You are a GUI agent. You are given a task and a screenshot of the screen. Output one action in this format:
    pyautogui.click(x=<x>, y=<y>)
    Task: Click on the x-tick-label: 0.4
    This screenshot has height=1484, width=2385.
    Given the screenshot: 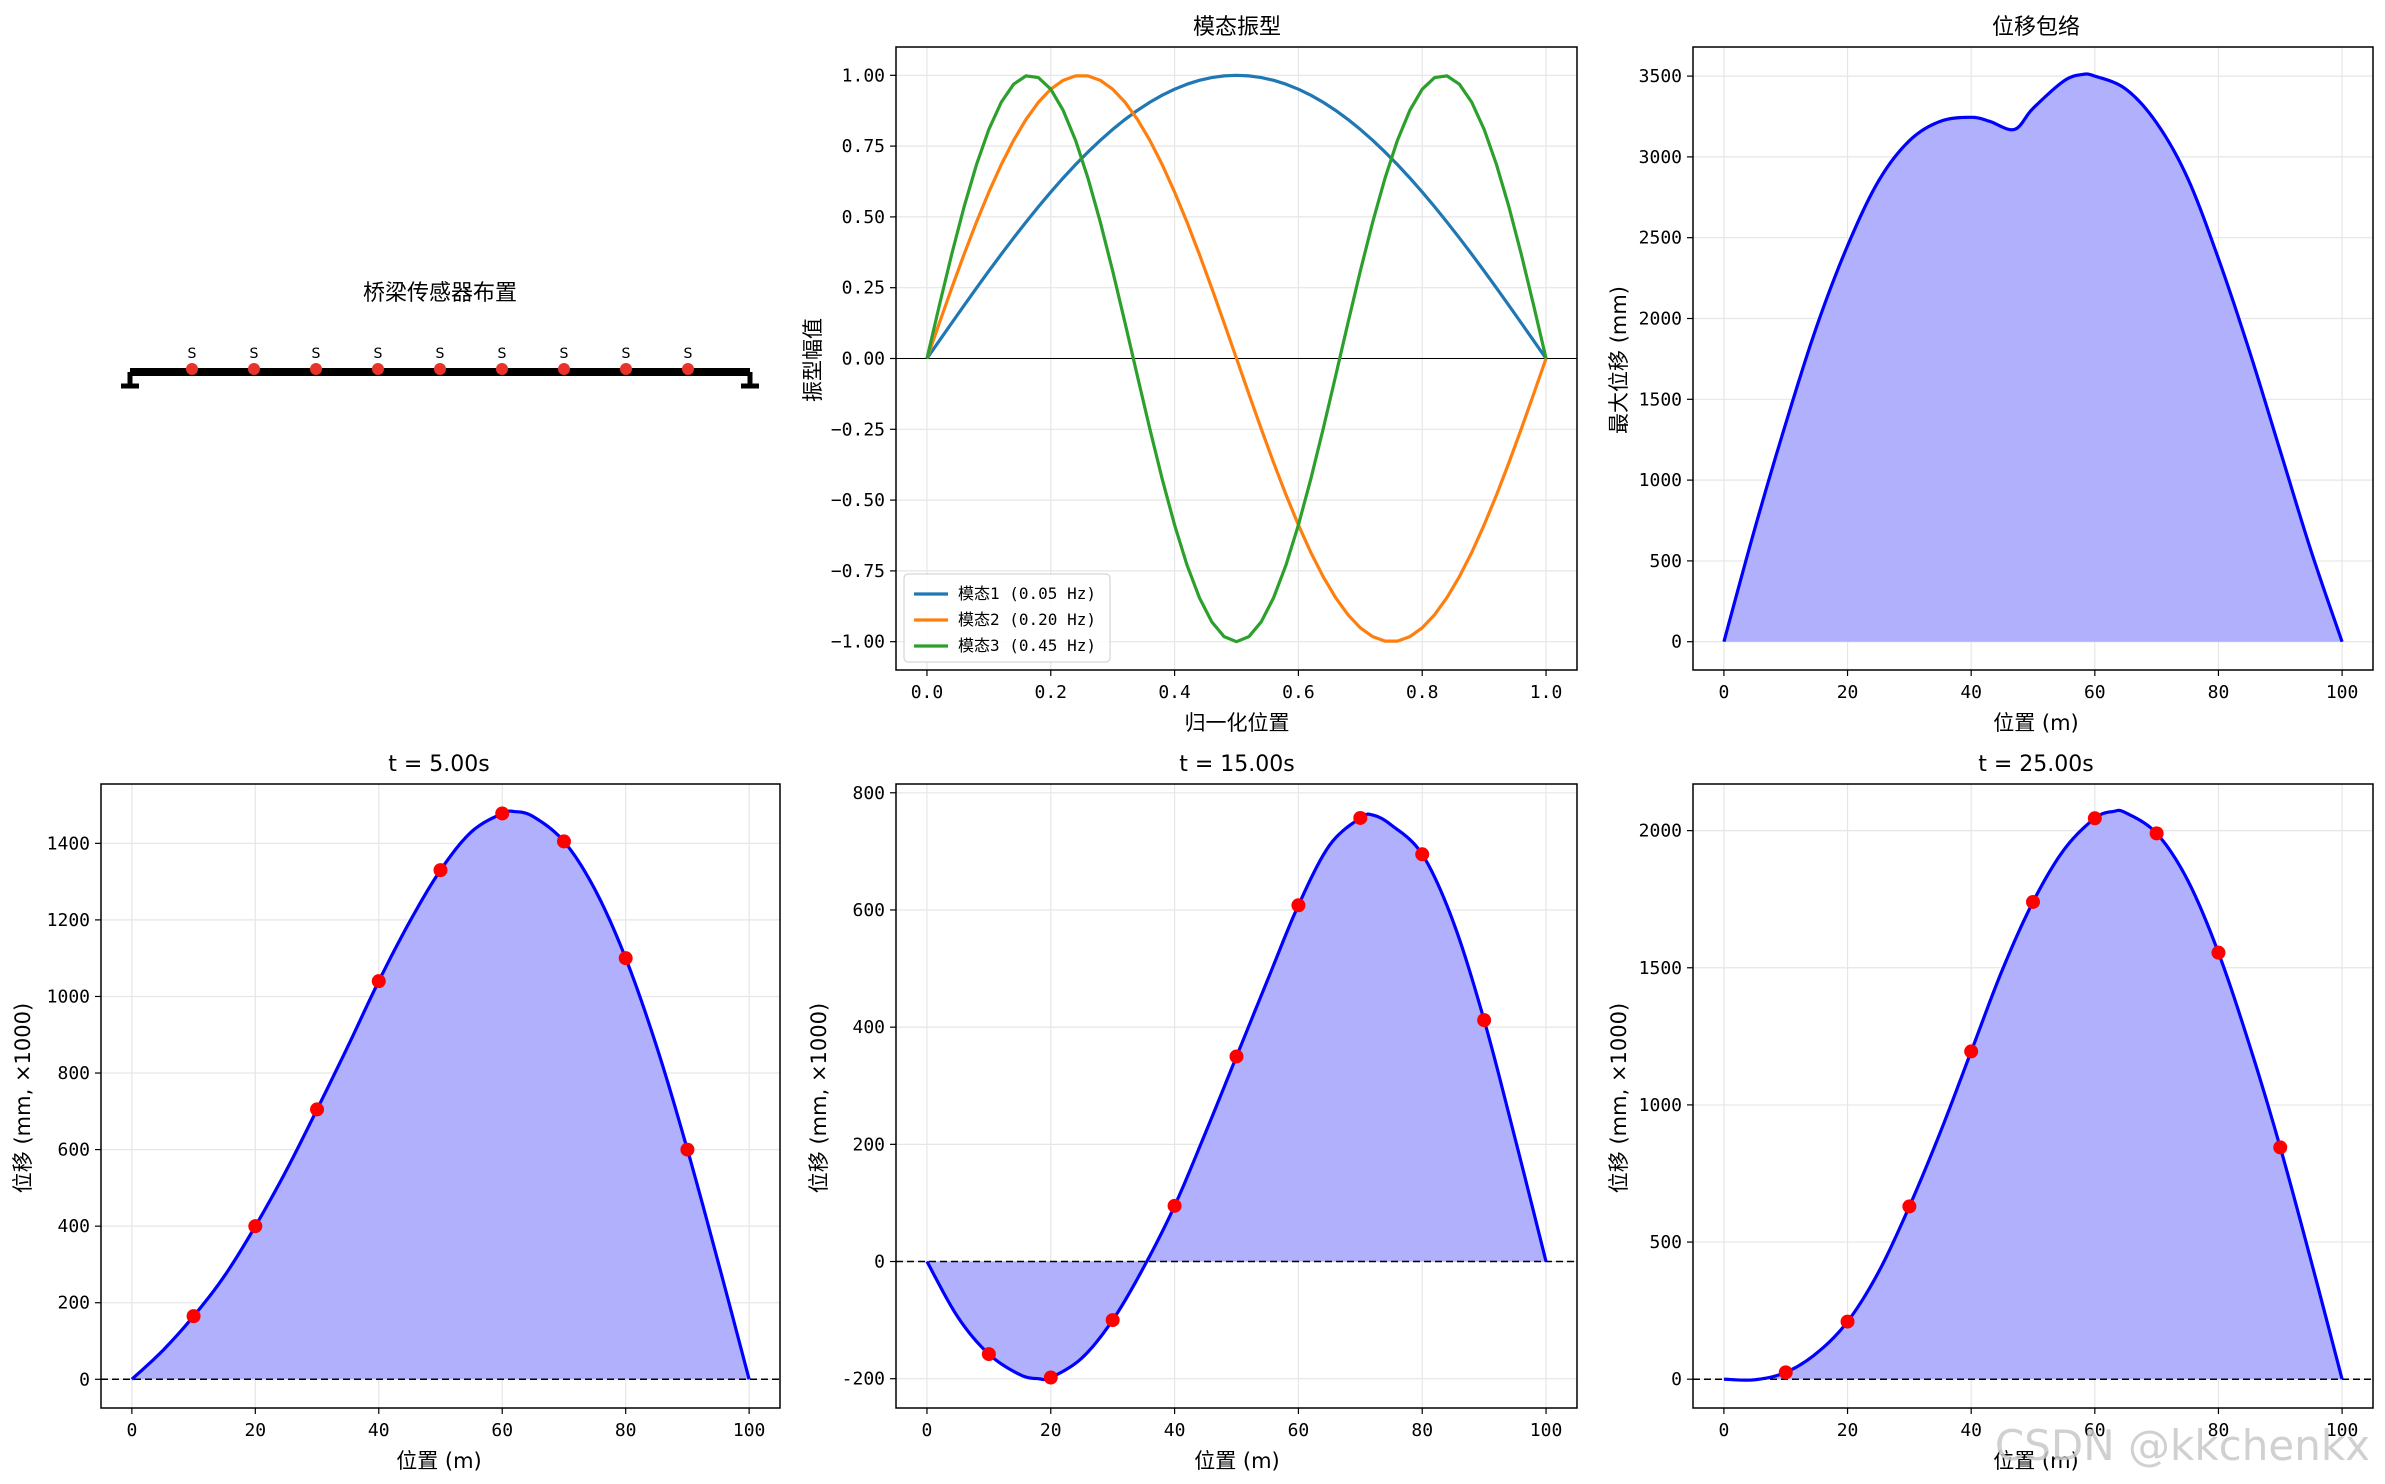 What is the action you would take?
    pyautogui.click(x=1174, y=692)
    